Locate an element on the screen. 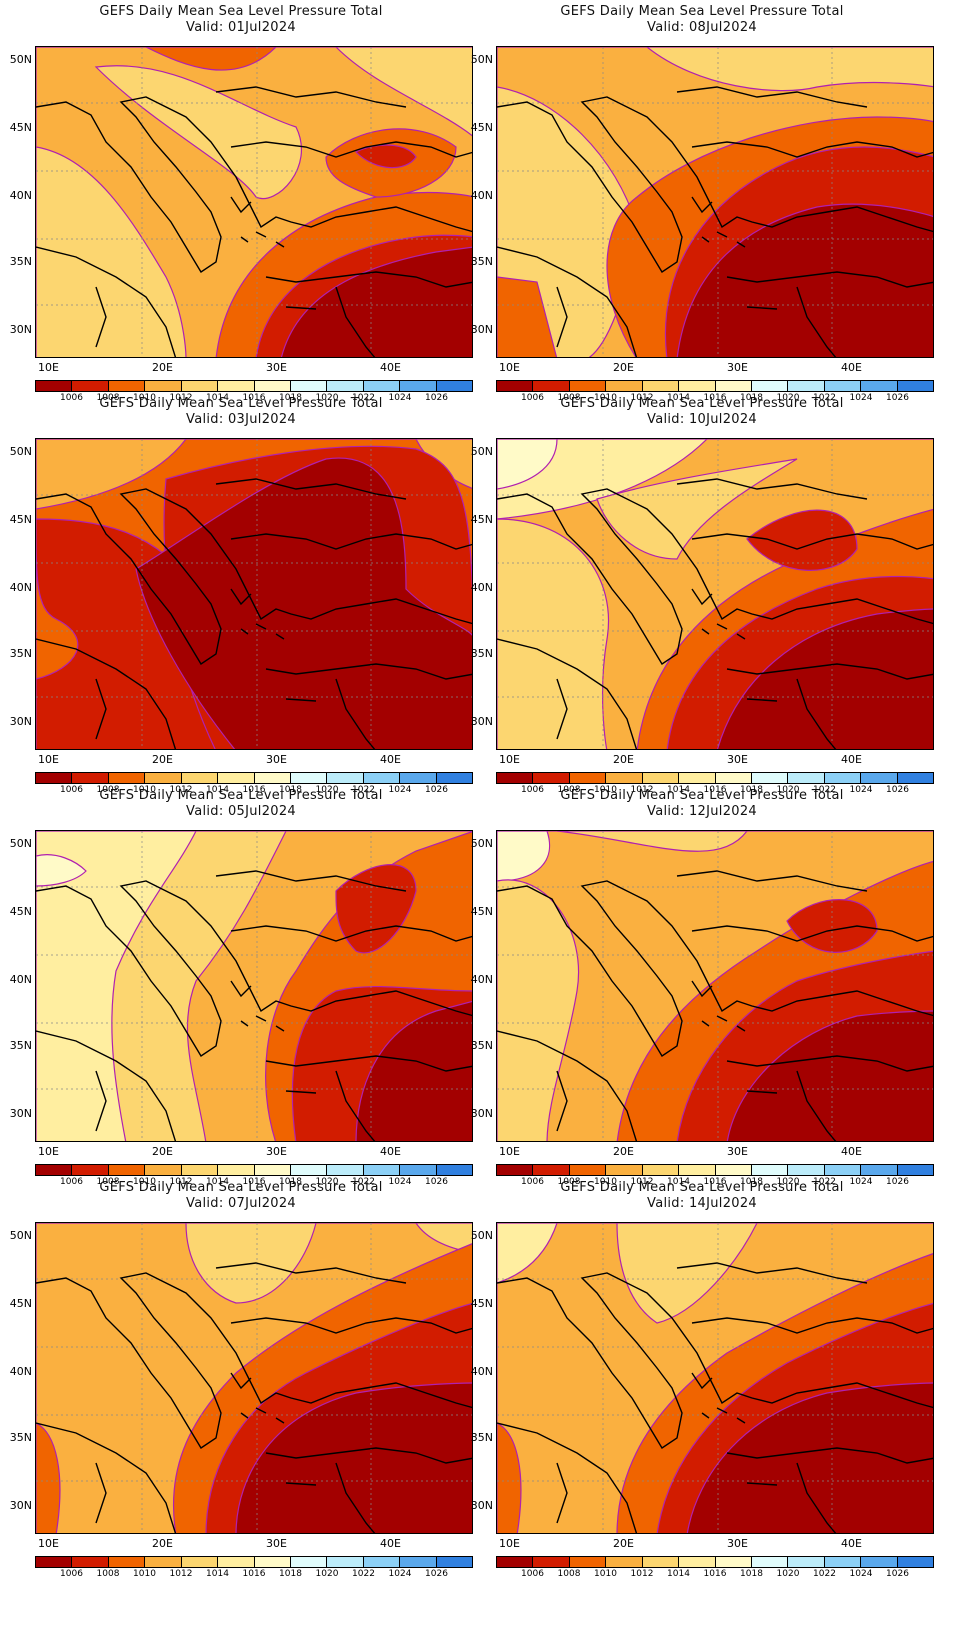  valid-date: 12Jul2024 is located at coordinates (722, 811).